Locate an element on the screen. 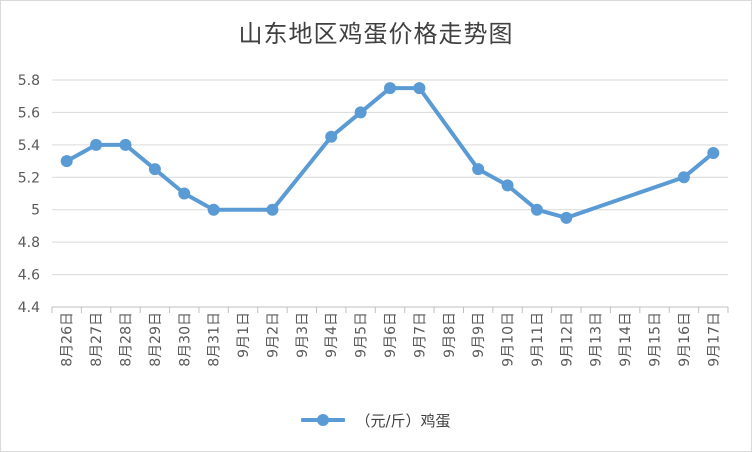  x-tick-label: 9月14日 is located at coordinates (626, 339).